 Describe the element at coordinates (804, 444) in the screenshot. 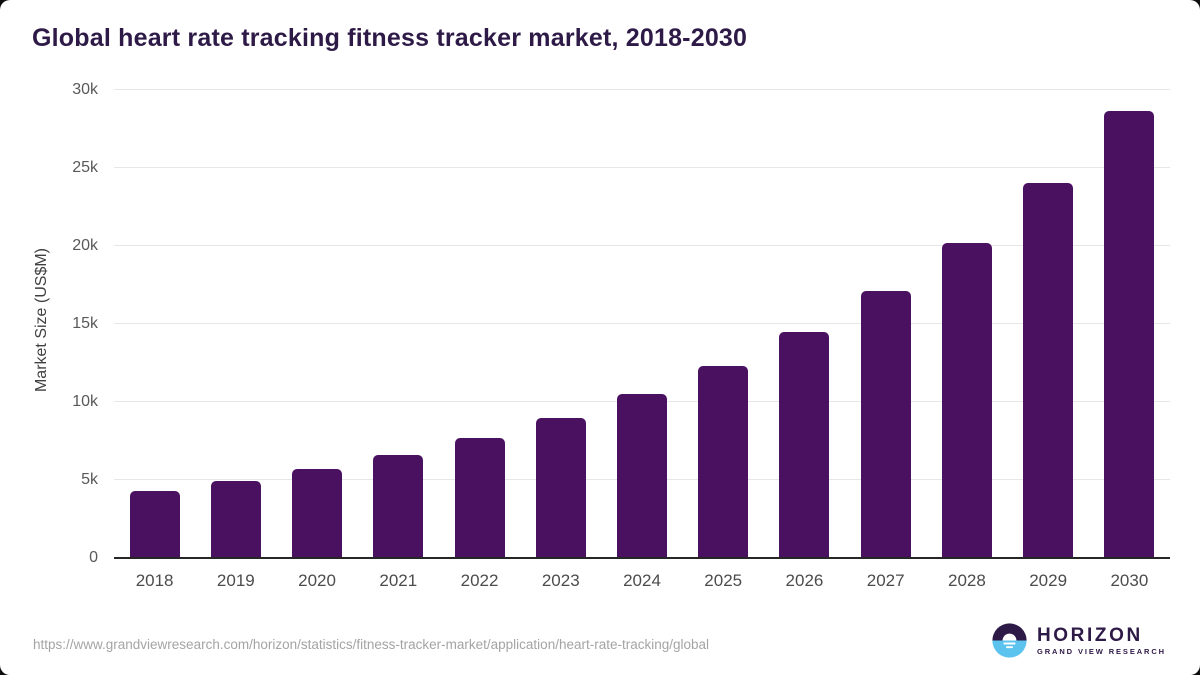

I see `bar-2026` at that location.